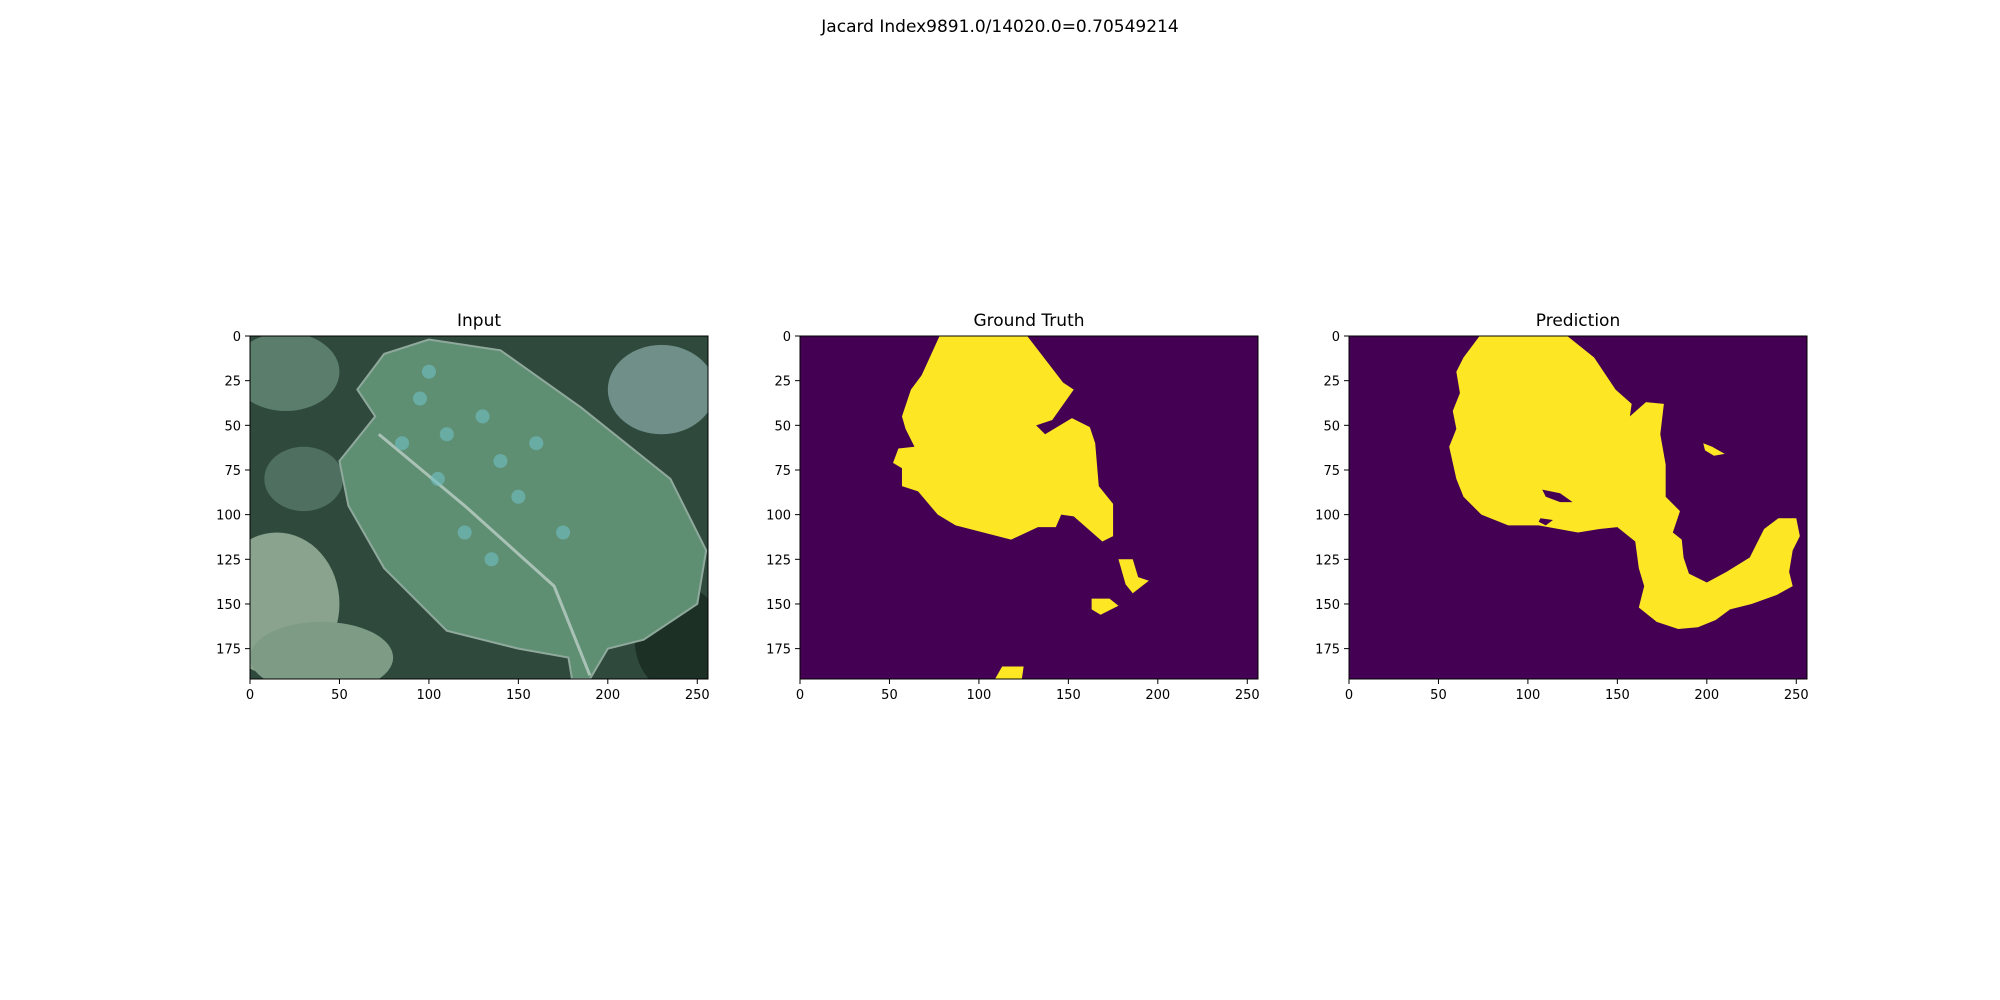 Image resolution: width=2000 pixels, height=1000 pixels. I want to click on input-photo, so click(479, 507).